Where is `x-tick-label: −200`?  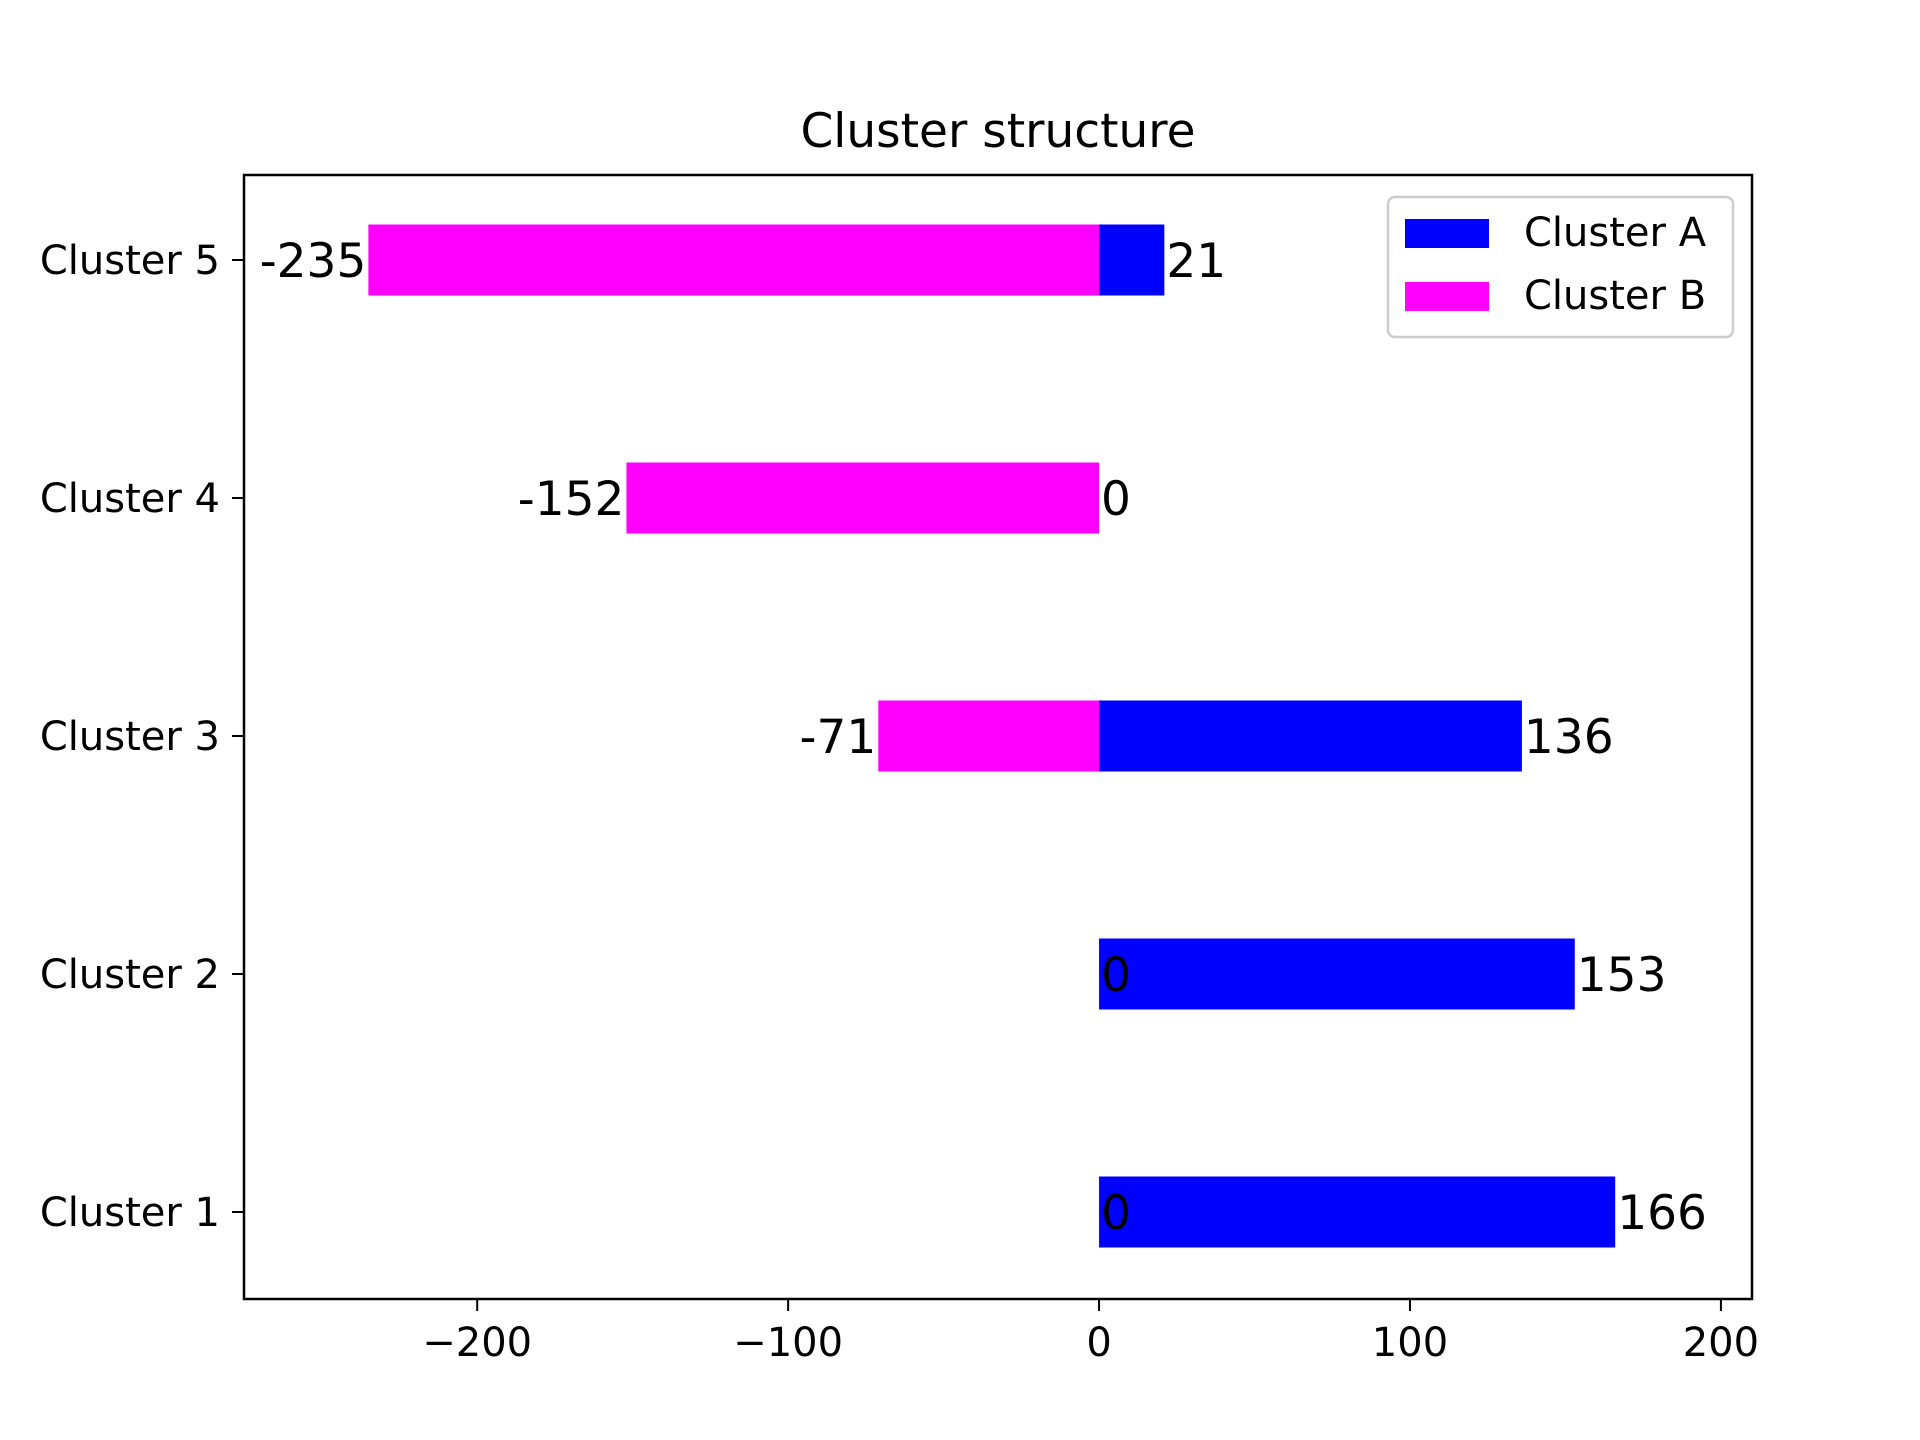 x-tick-label: −200 is located at coordinates (477, 1343).